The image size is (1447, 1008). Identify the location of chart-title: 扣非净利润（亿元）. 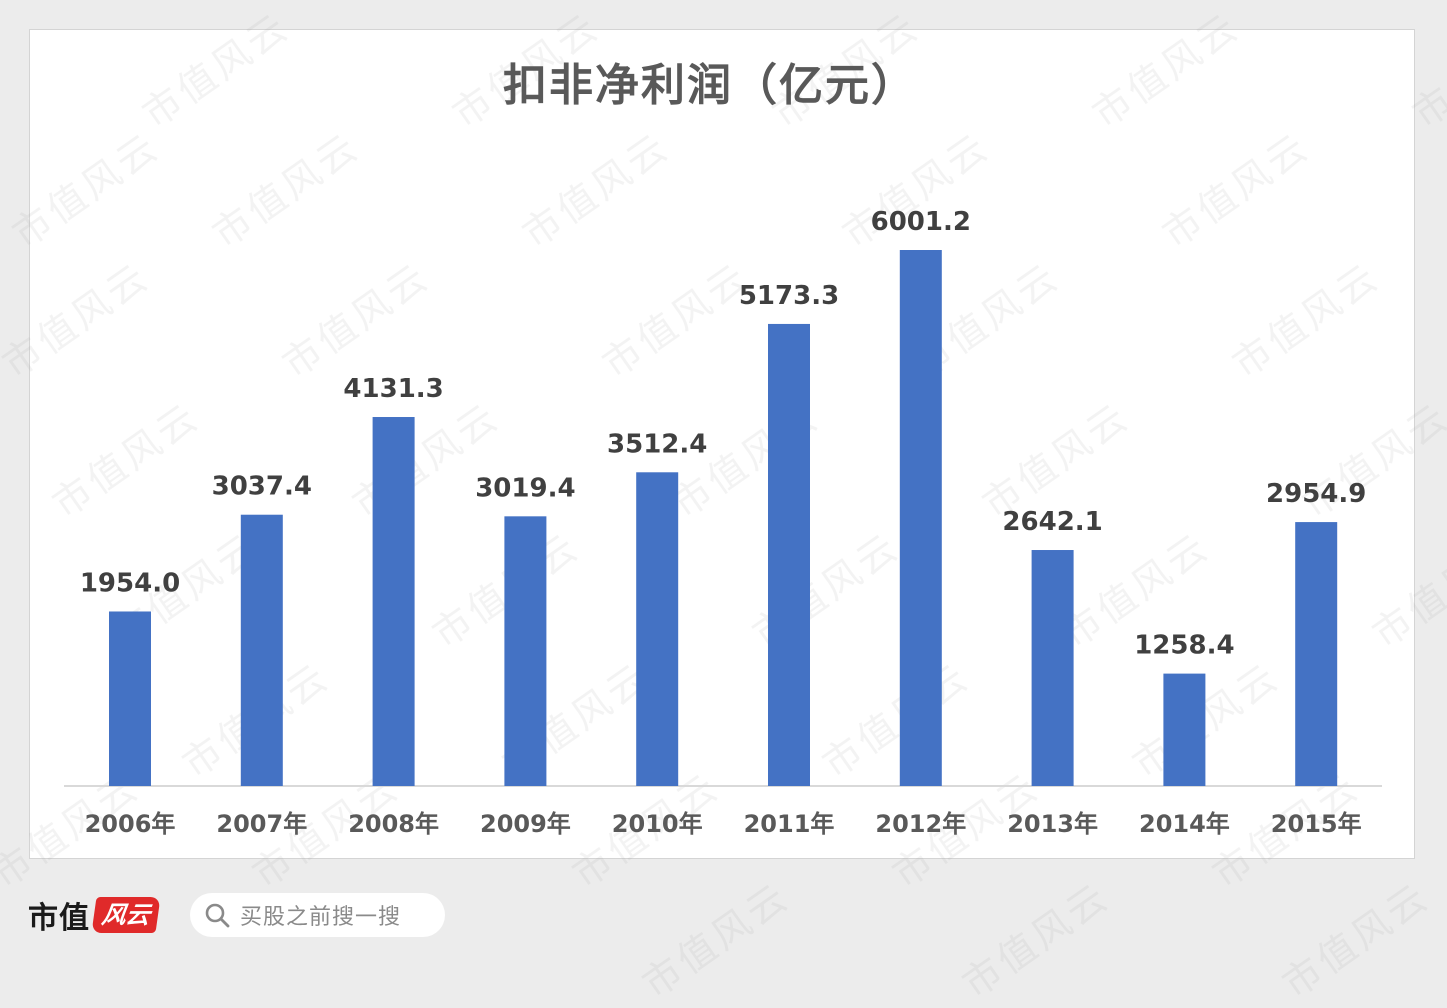
(710, 85).